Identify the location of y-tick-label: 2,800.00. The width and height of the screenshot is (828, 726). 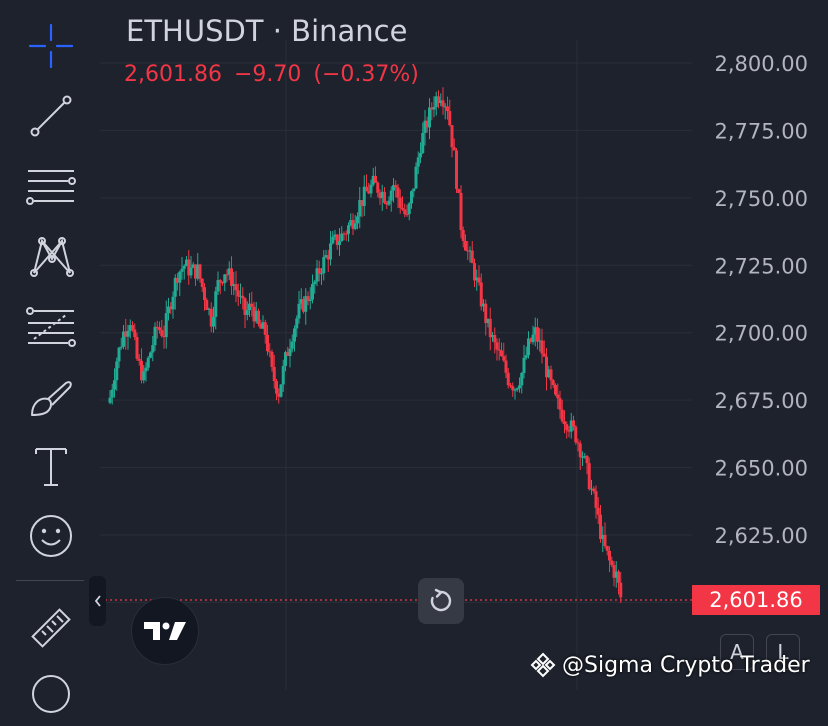
(761, 64).